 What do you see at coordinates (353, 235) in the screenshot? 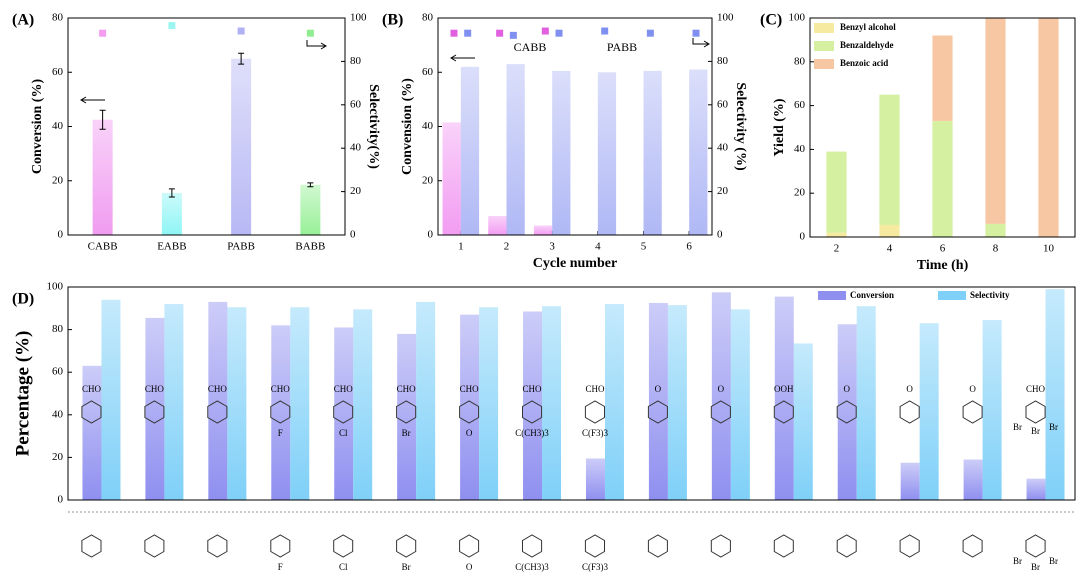
I see `y2-tick-label: 0` at bounding box center [353, 235].